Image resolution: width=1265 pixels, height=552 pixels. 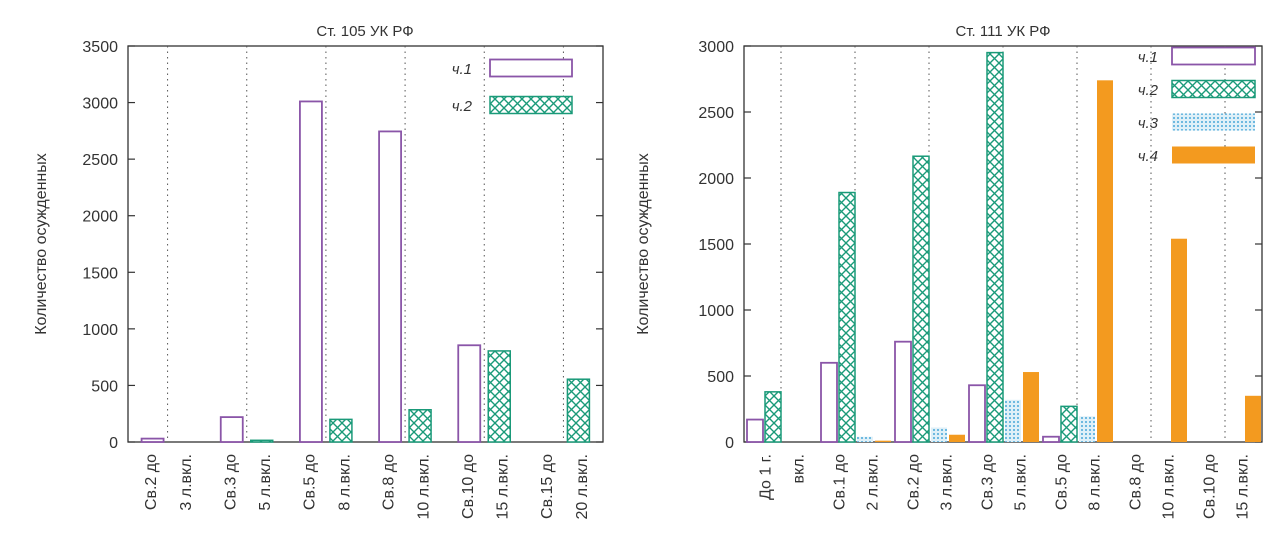 I want to click on bar-2-s1-g5, so click(x=1051, y=439).